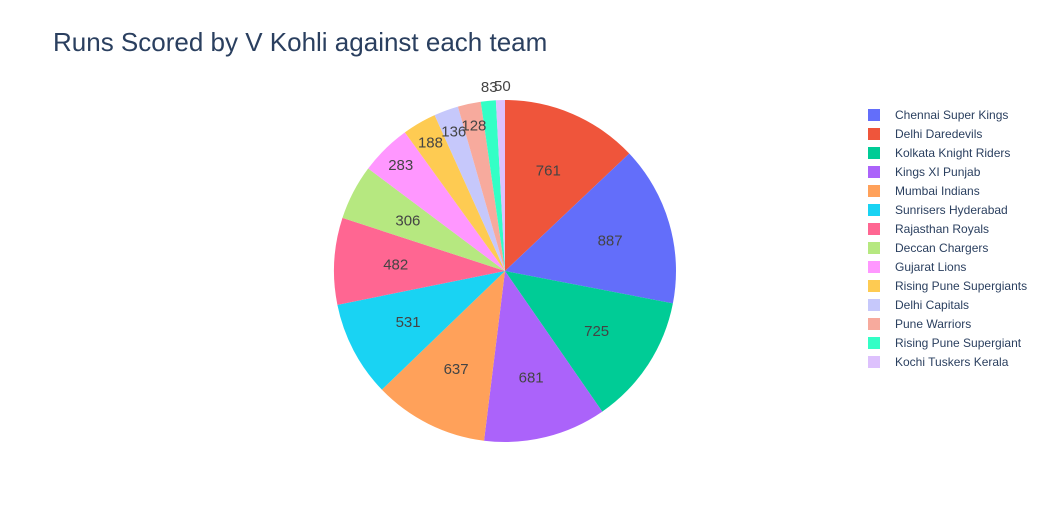  Describe the element at coordinates (951, 115) in the screenshot. I see `legend-label: Chennai Super Kings` at that location.